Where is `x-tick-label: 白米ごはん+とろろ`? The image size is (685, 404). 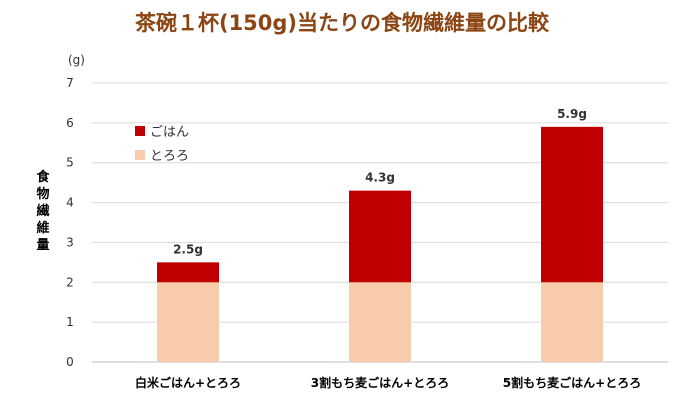
x-tick-label: 白米ごはん+とろろ is located at coordinates (188, 382).